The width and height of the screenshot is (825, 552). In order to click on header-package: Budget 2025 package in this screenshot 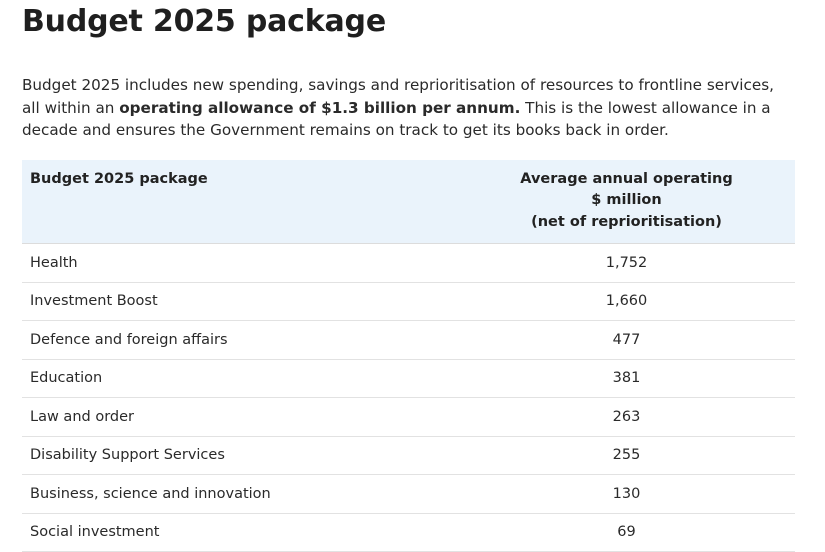, I will do `click(240, 202)`.